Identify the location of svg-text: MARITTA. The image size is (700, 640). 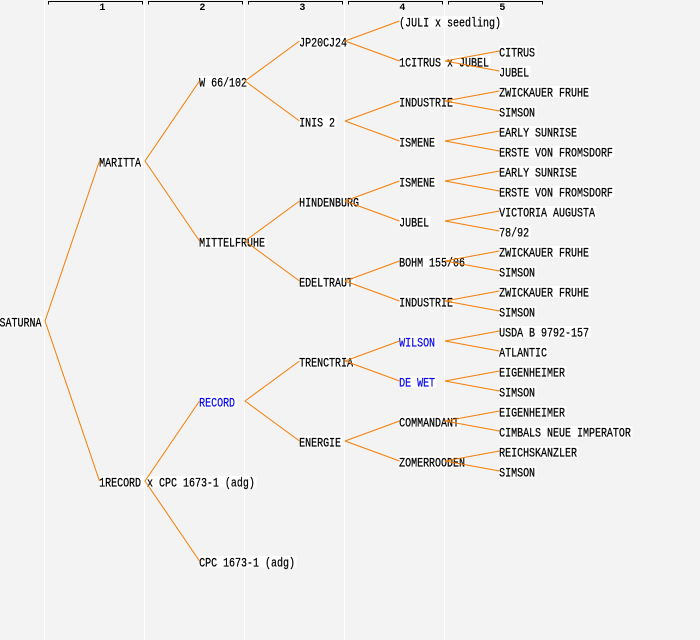
(120, 163).